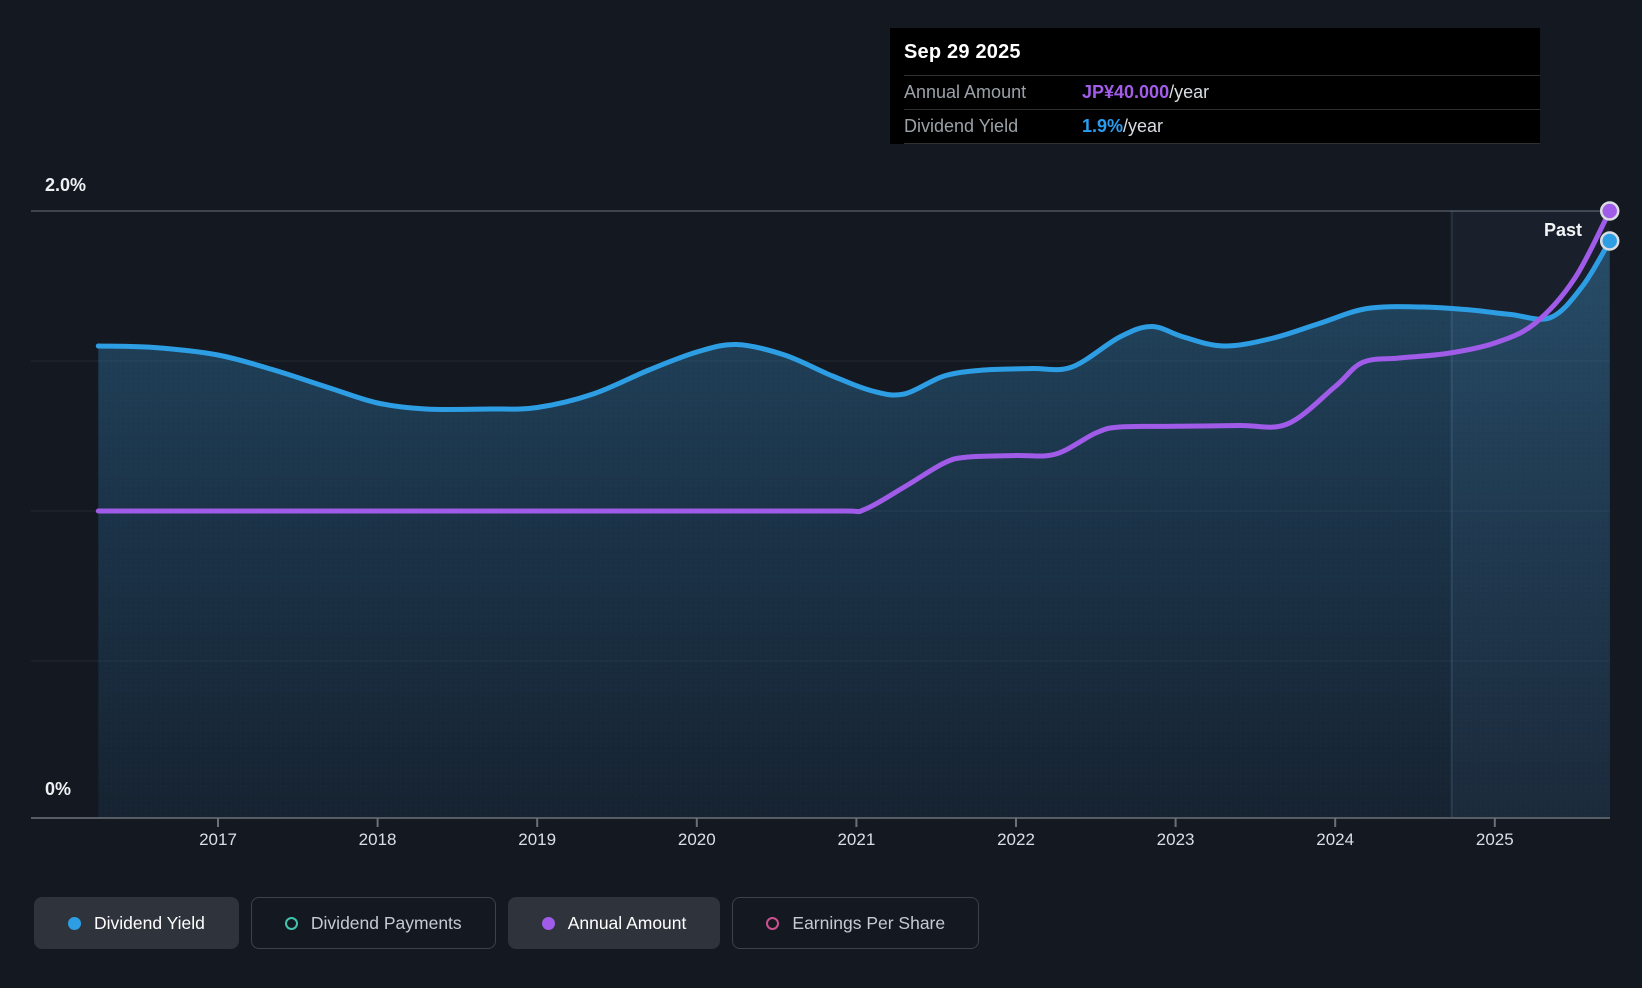  What do you see at coordinates (74, 923) in the screenshot?
I see `dividend-yield-dot-icon` at bounding box center [74, 923].